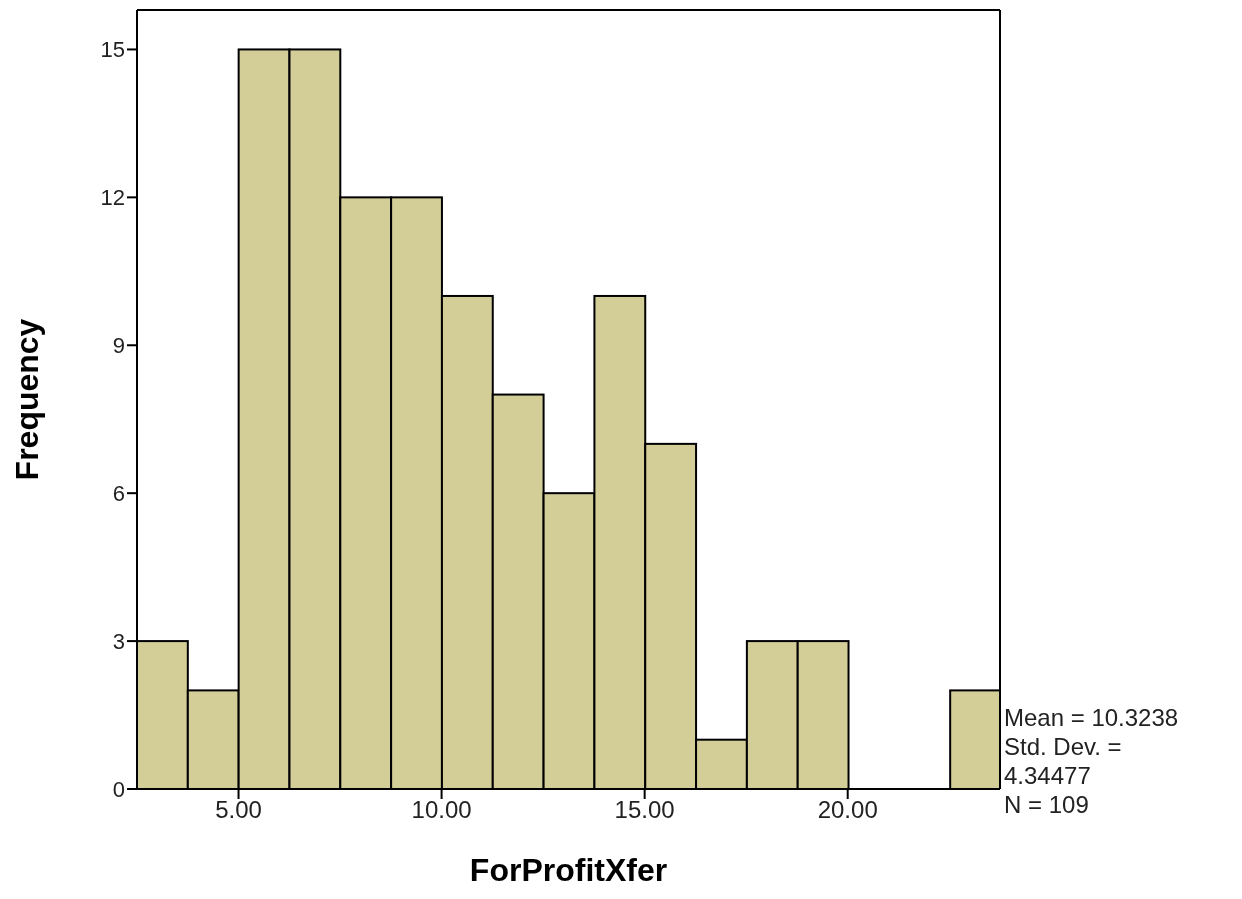  What do you see at coordinates (118, 789) in the screenshot?
I see `y-tick-label: 0` at bounding box center [118, 789].